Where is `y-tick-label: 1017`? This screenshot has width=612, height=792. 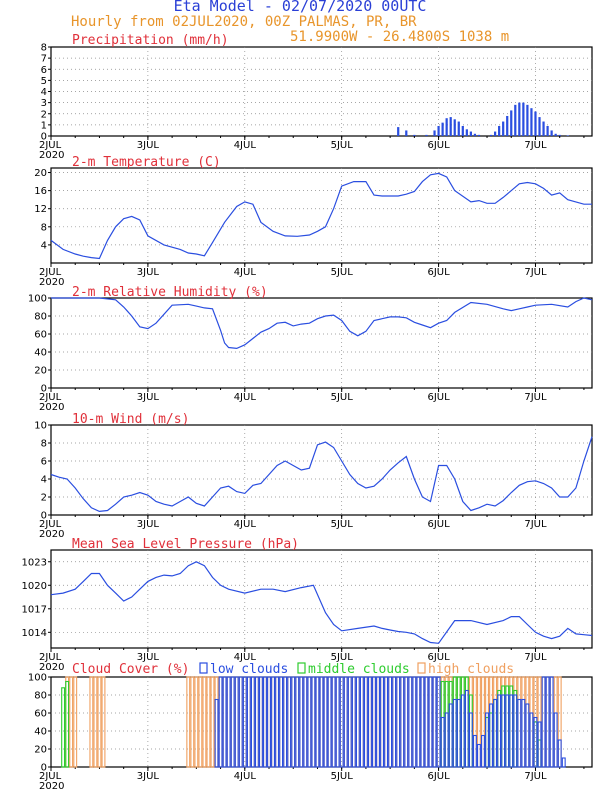
y-tick-label: 1017 is located at coordinates (34, 609).